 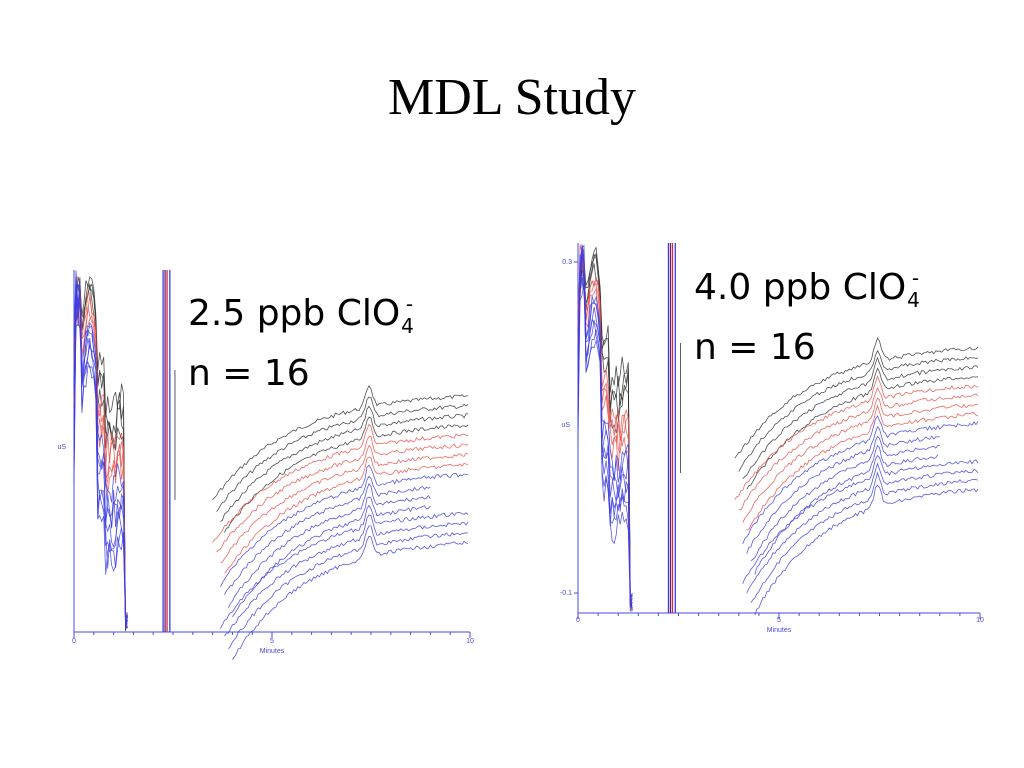 I want to click on slide-title: MDL Study, so click(x=512, y=97).